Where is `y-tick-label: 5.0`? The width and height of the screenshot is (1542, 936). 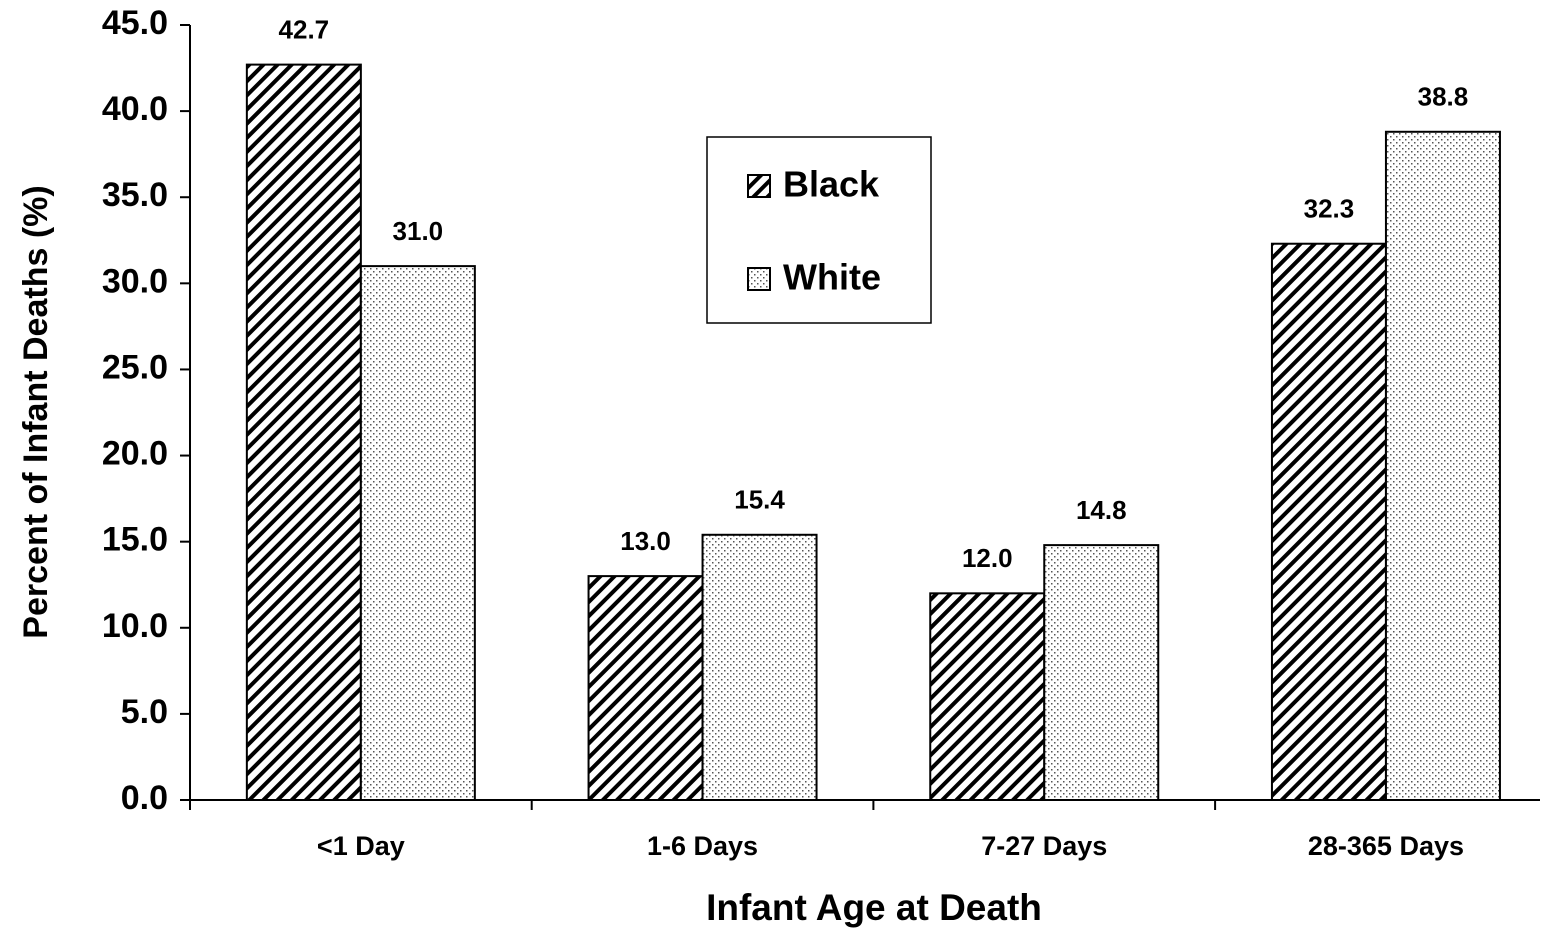
y-tick-label: 5.0 is located at coordinates (144, 712).